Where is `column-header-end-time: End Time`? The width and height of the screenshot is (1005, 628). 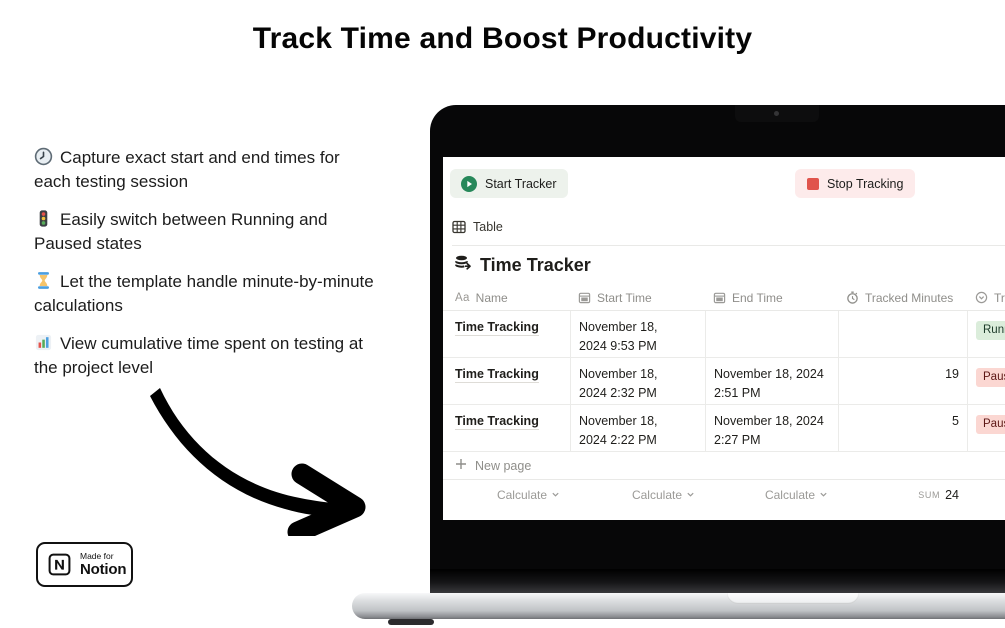 column-header-end-time: End Time is located at coordinates (771, 298).